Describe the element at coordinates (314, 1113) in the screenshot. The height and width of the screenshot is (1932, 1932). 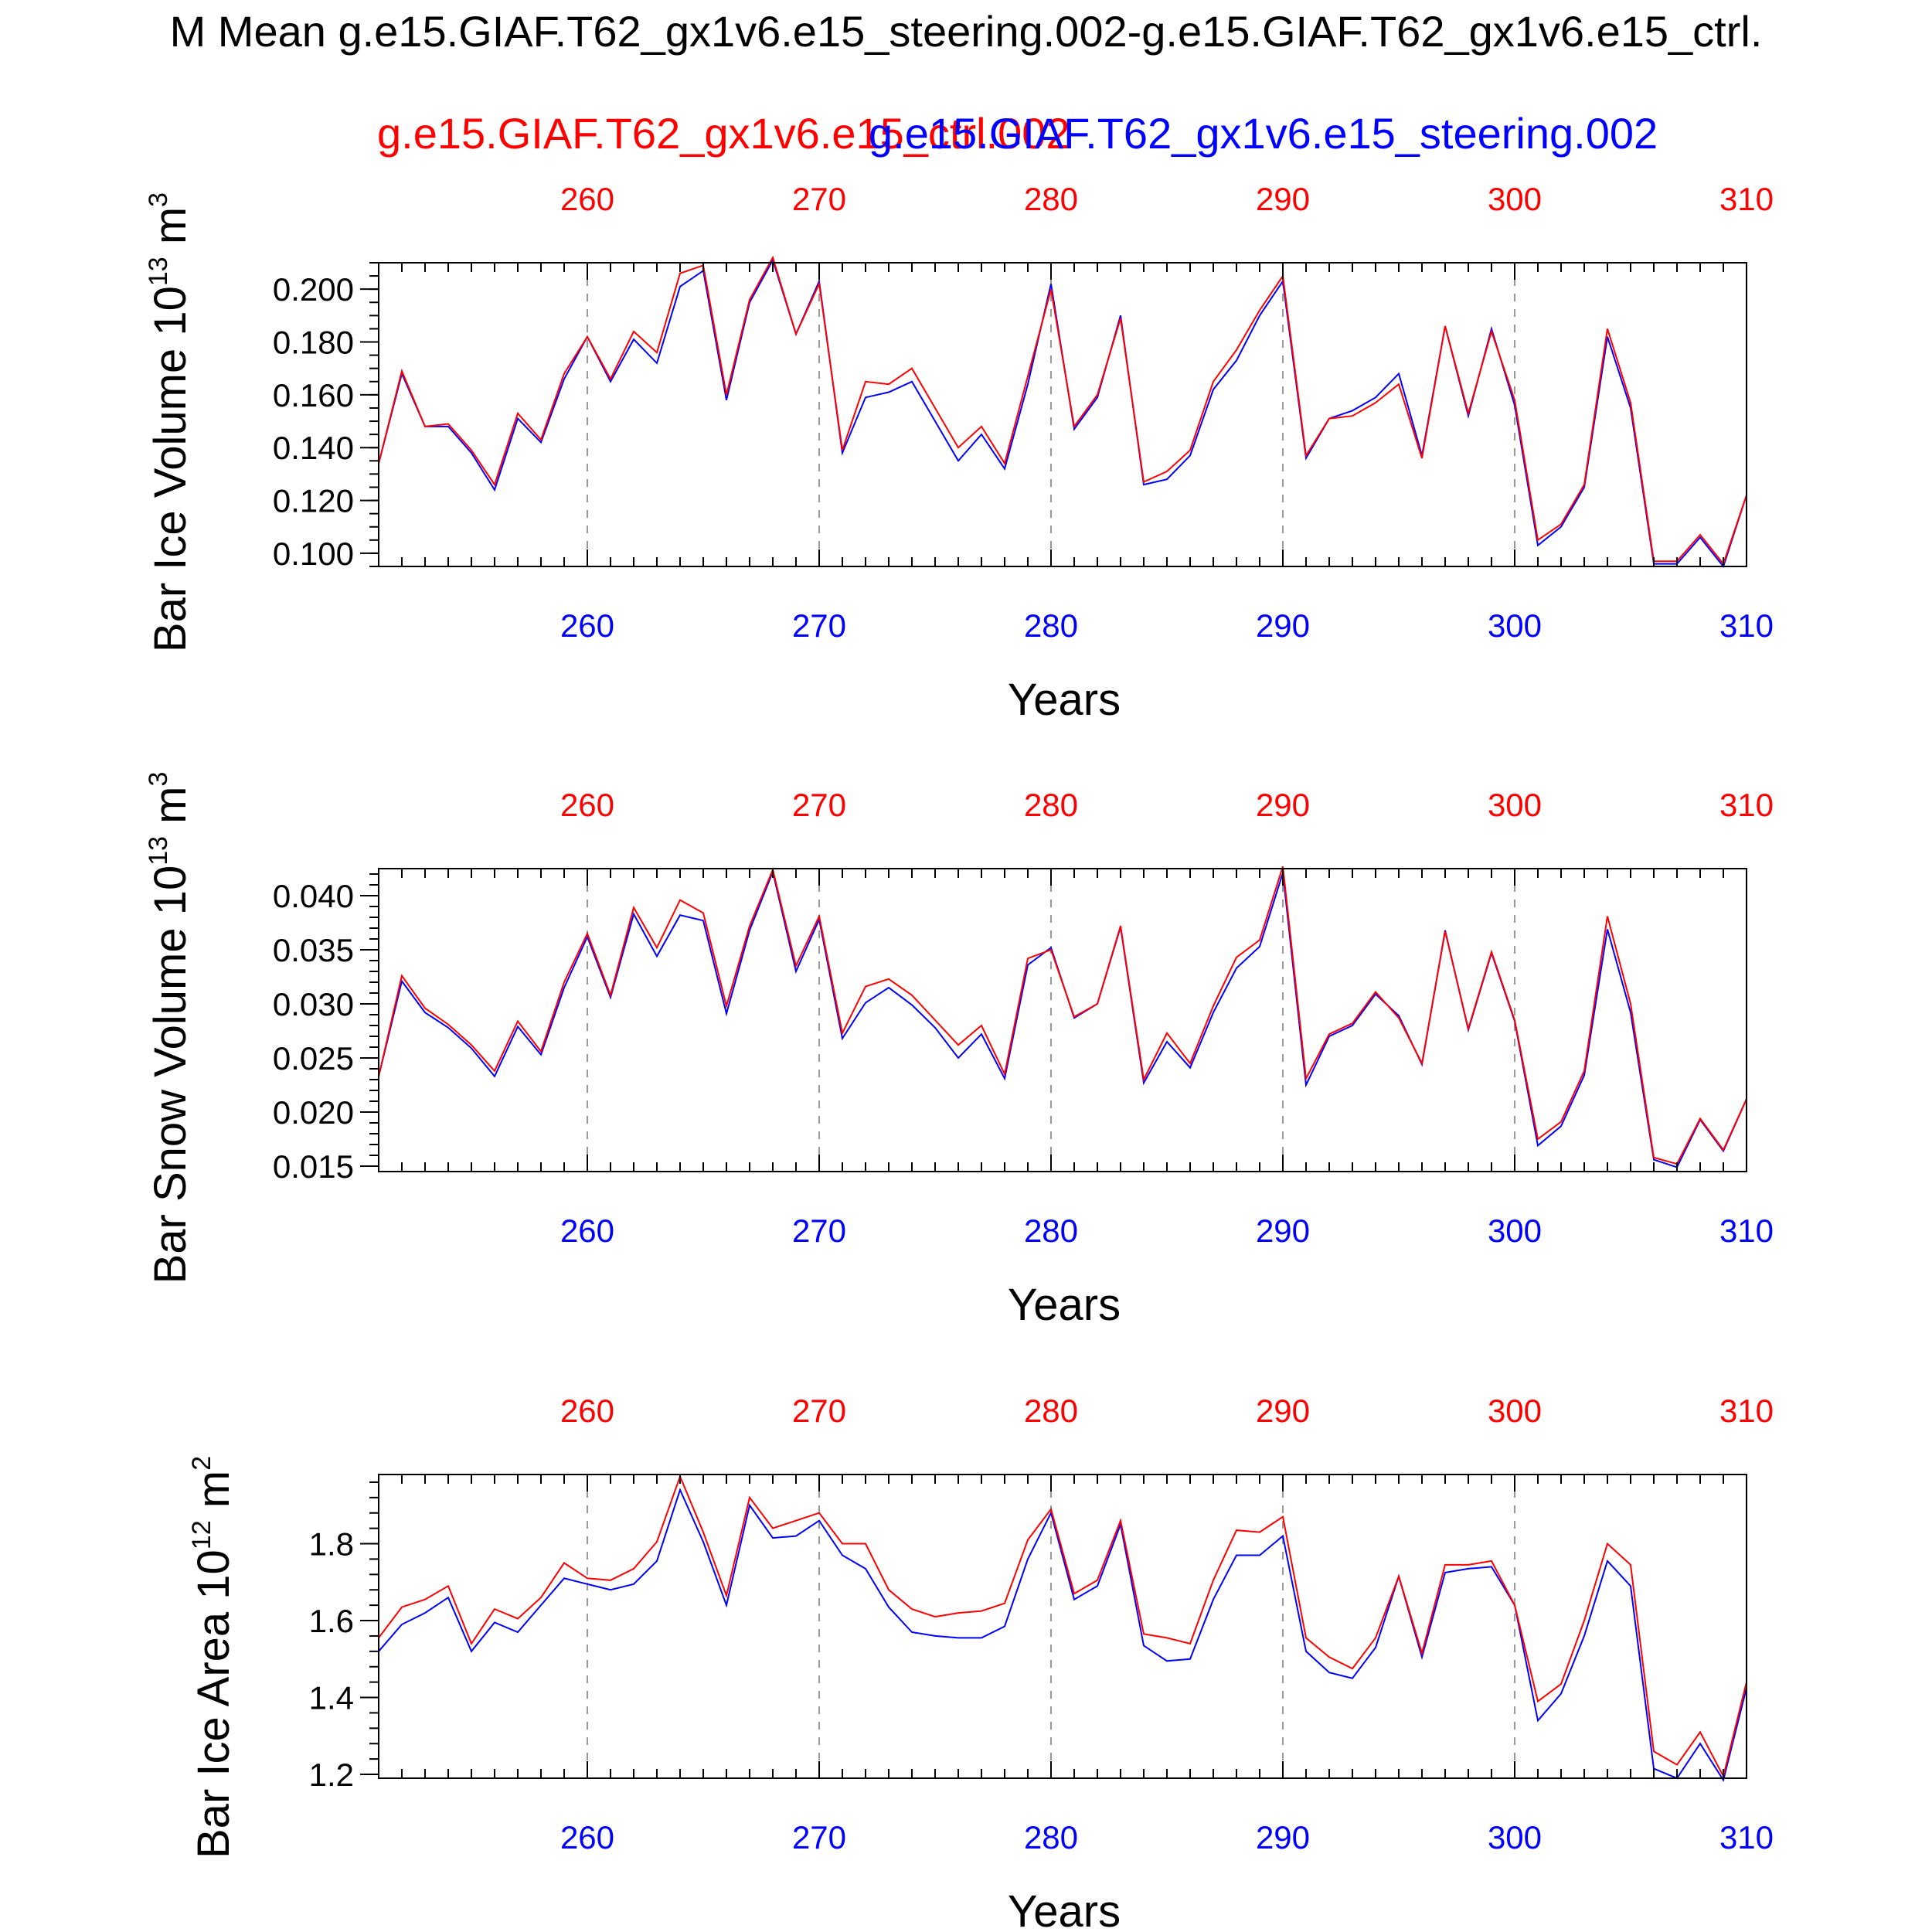
I see `y-tick-label: 0.020` at that location.